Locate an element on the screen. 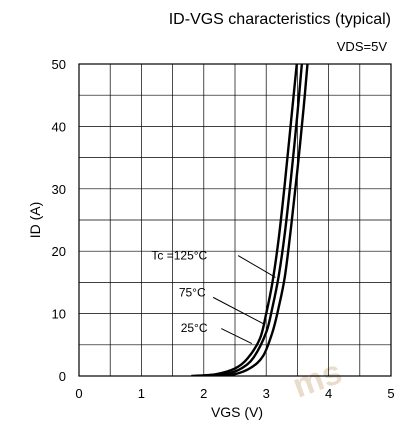 The width and height of the screenshot is (400, 437). x-tick-labels: 0 1 2 3 4 5 is located at coordinates (234, 393).